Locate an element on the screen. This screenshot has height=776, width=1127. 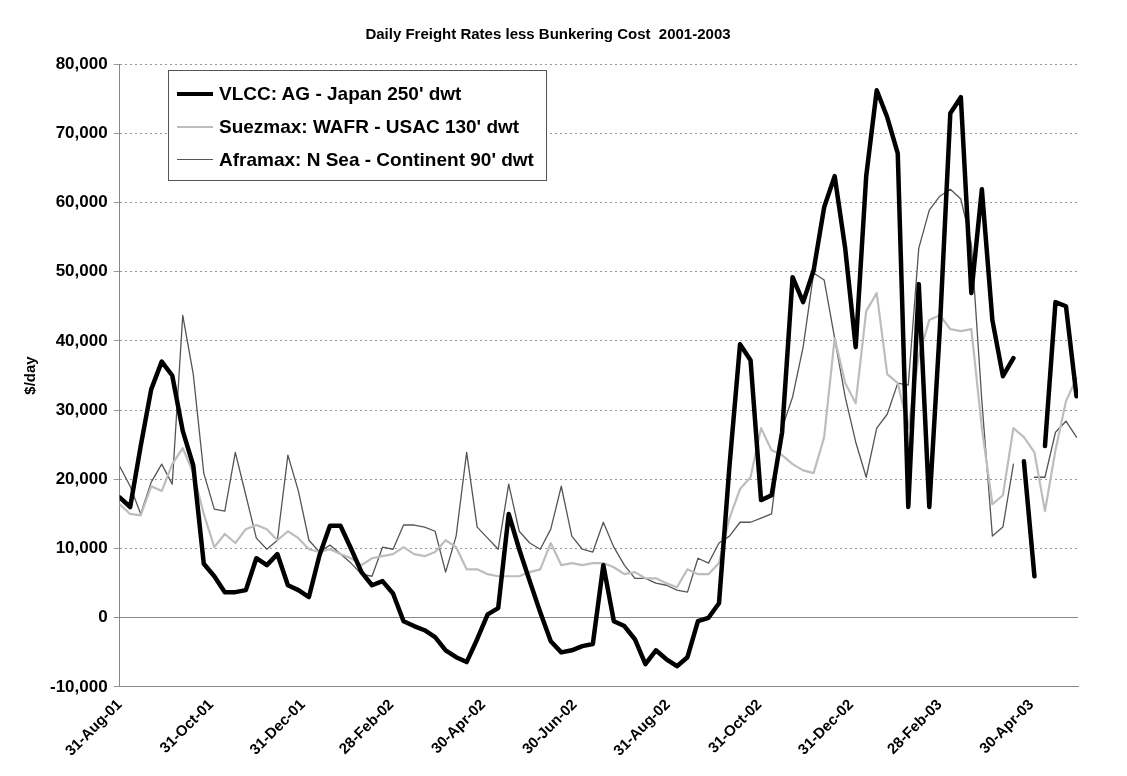
legend-label: Aframax: N Sea - Continent 90' dwt is located at coordinates (376, 159).